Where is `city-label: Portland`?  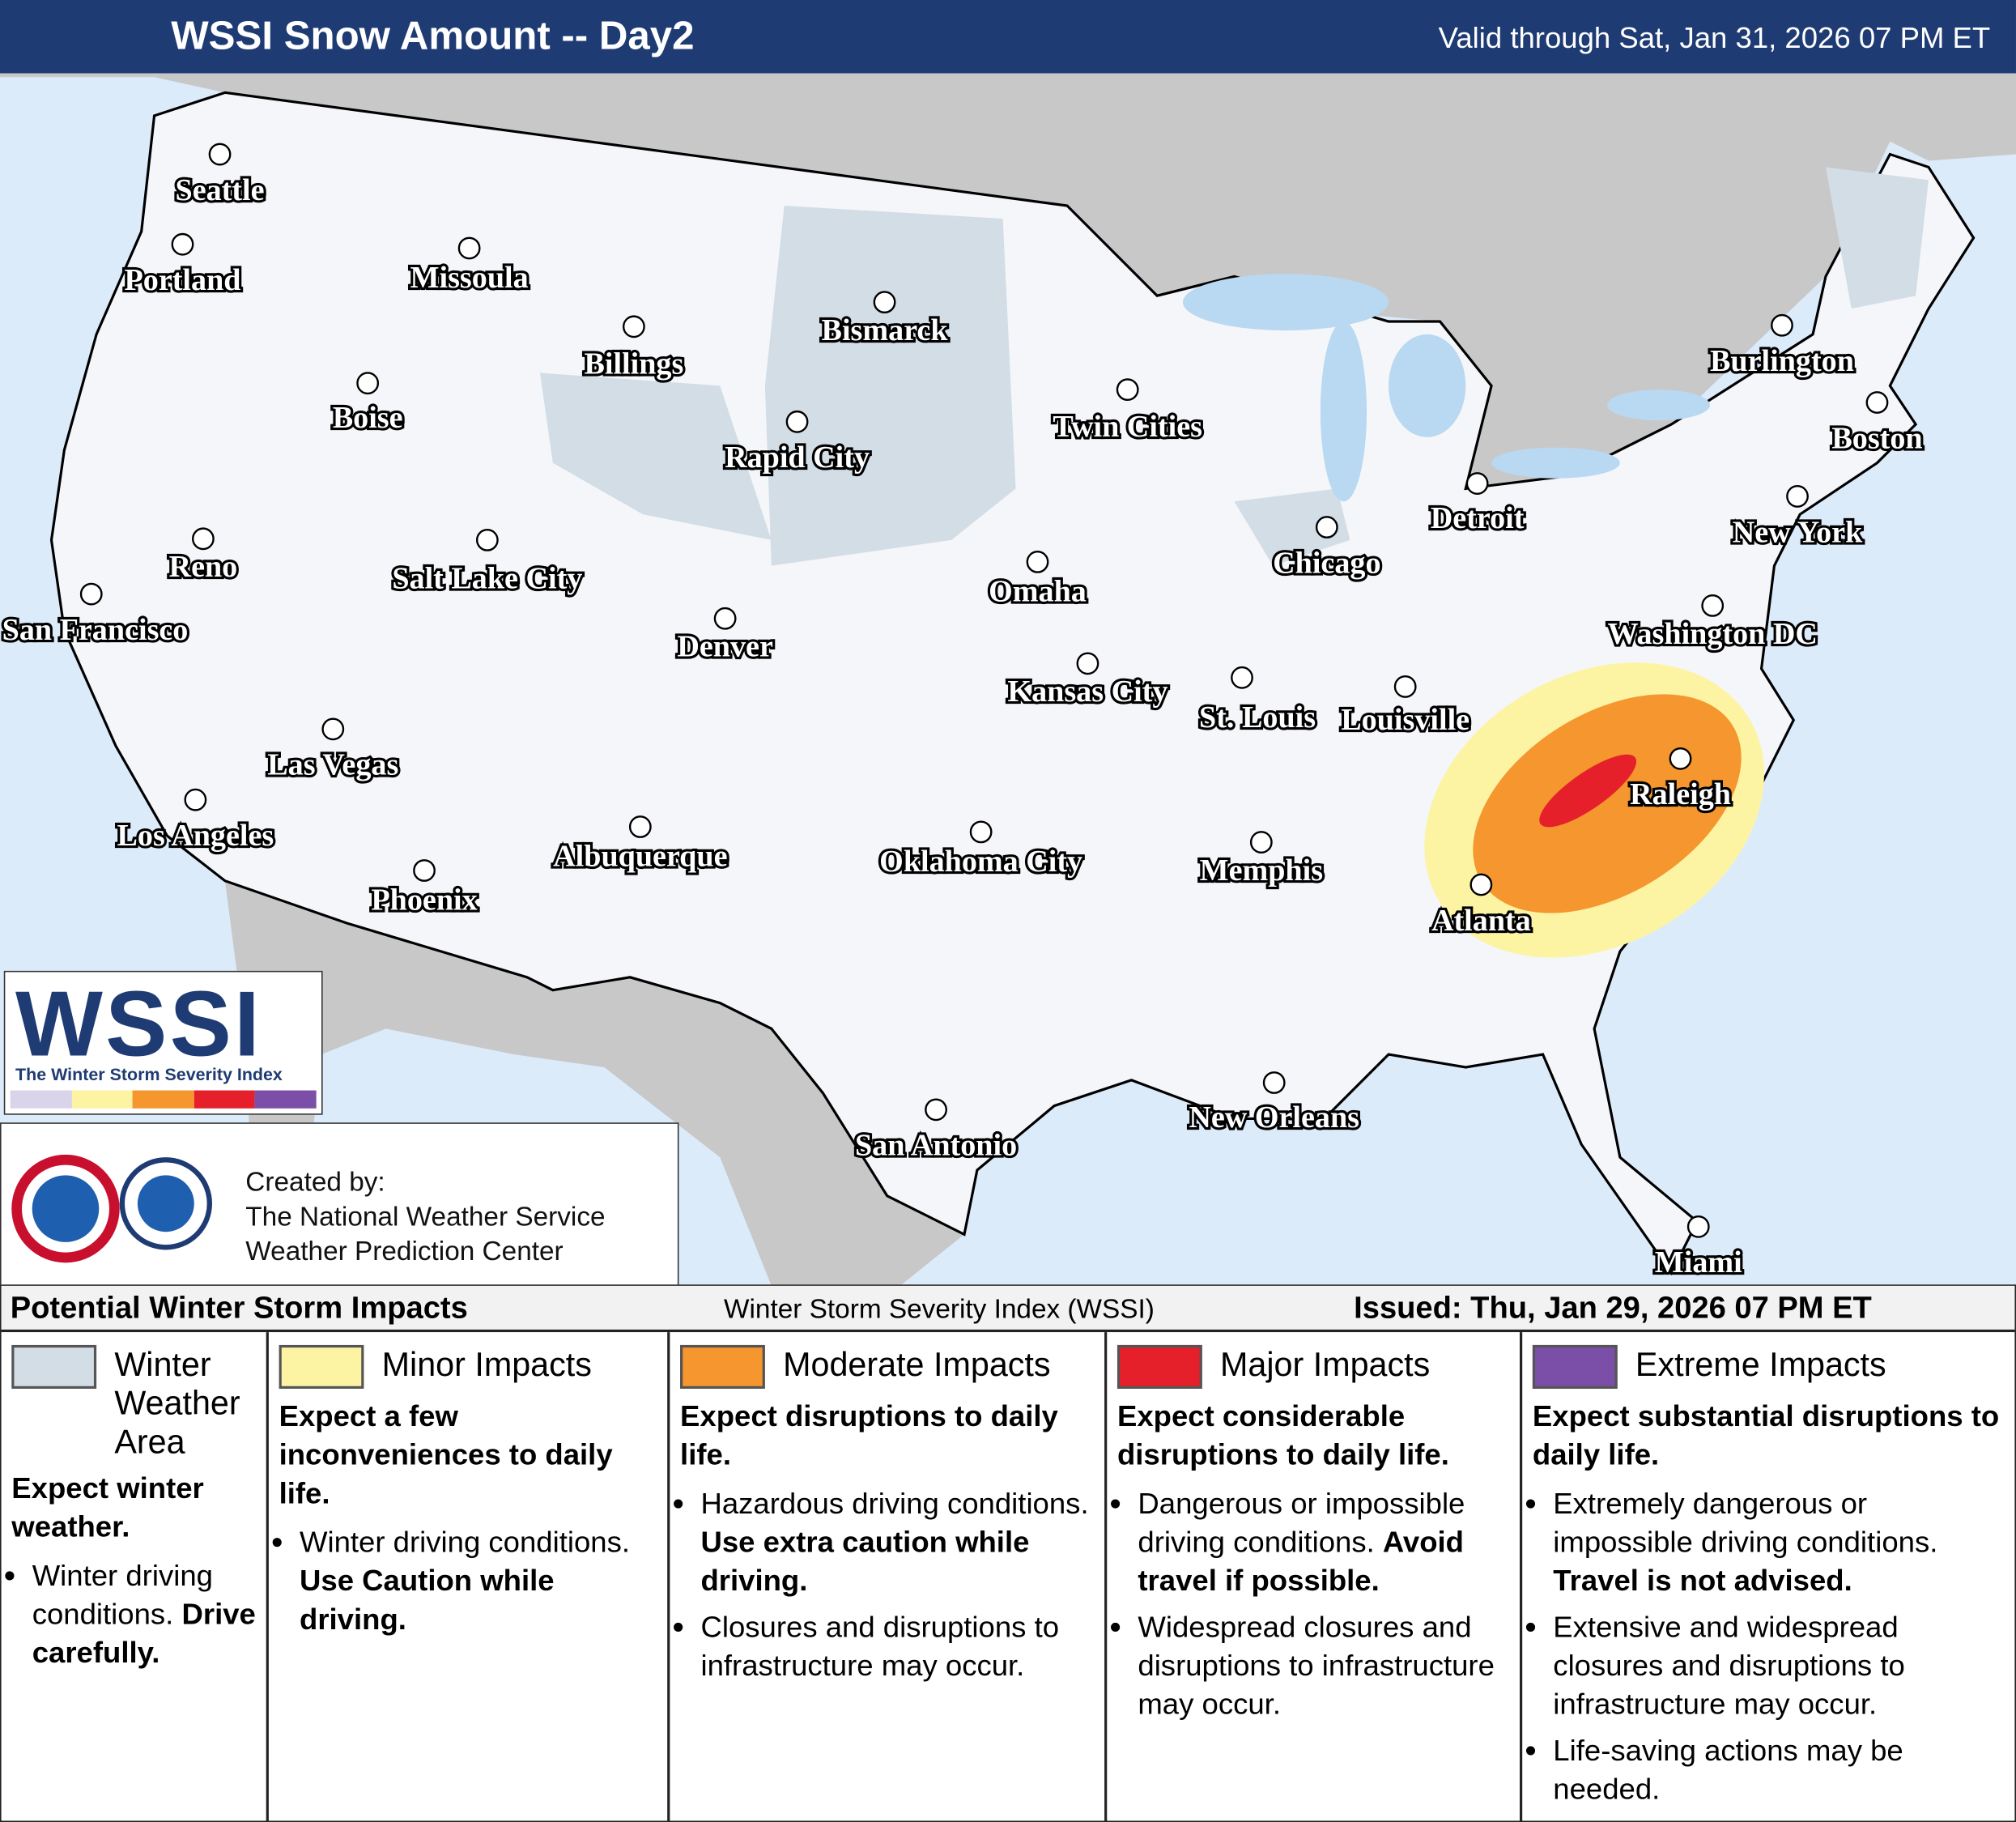
city-label: Portland is located at coordinates (183, 280).